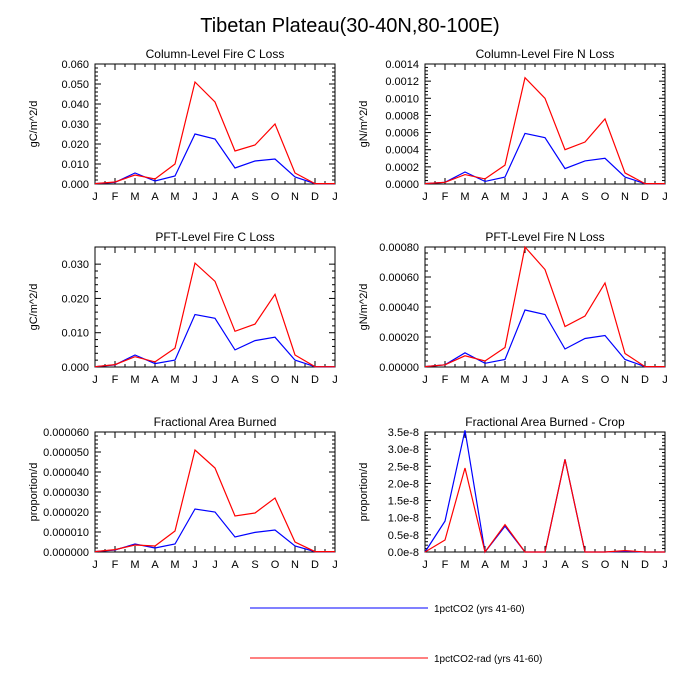 This screenshot has height=700, width=700. Describe the element at coordinates (399, 338) in the screenshot. I see `y-tick-label: 0.00020` at that location.